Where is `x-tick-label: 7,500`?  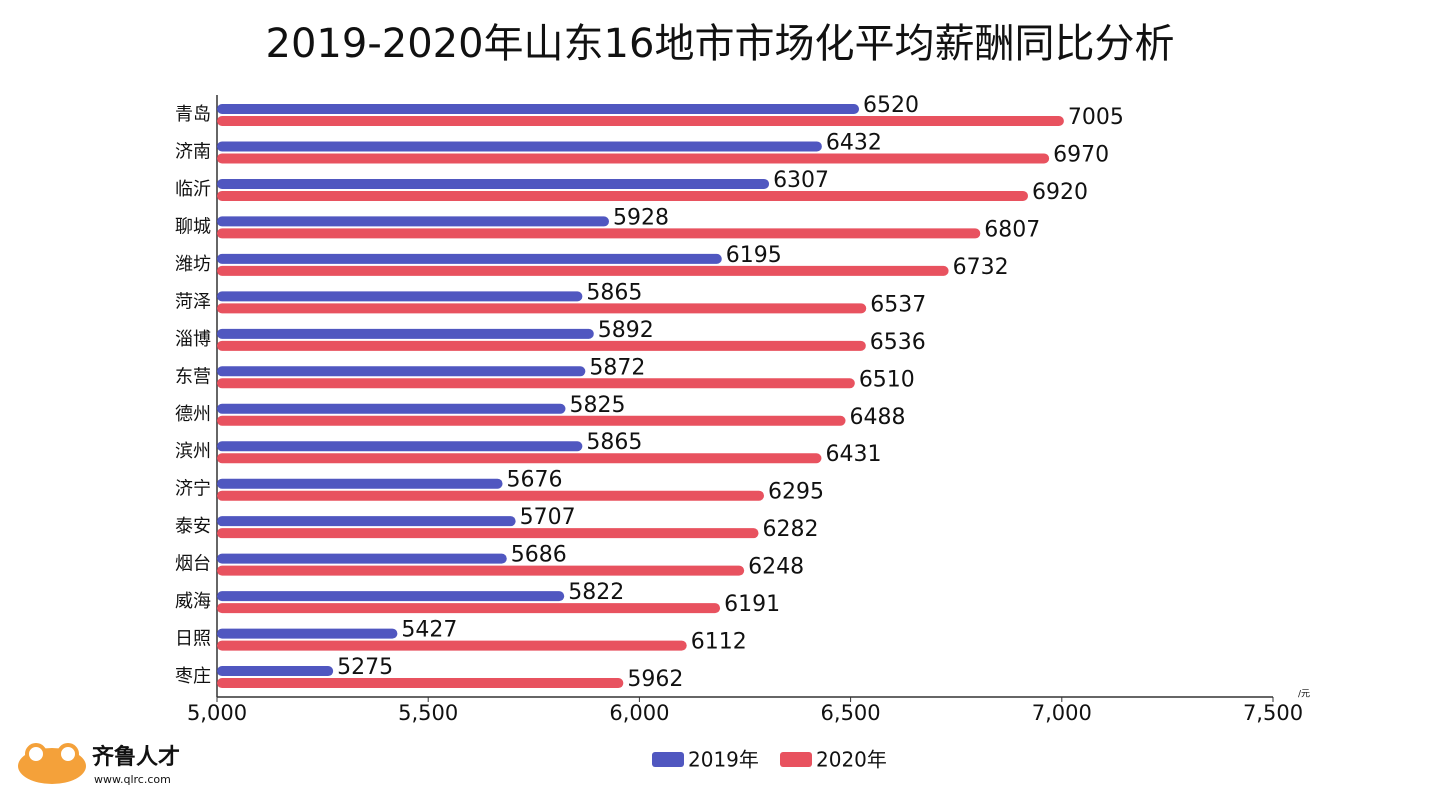
x-tick-label: 7,500 is located at coordinates (1273, 713).